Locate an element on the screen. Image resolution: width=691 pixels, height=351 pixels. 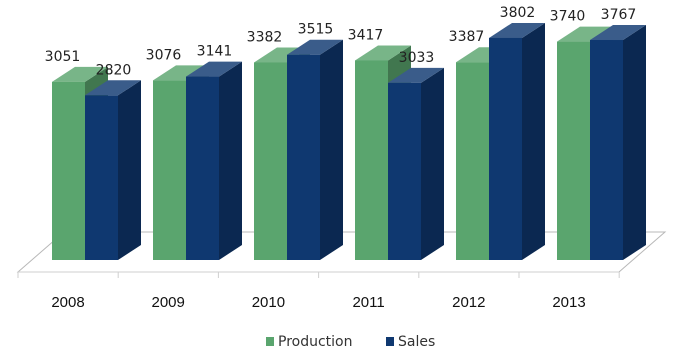
x-axis-ticks: 2008 2009 2010 2011 2012 2013 is located at coordinates (318, 302).